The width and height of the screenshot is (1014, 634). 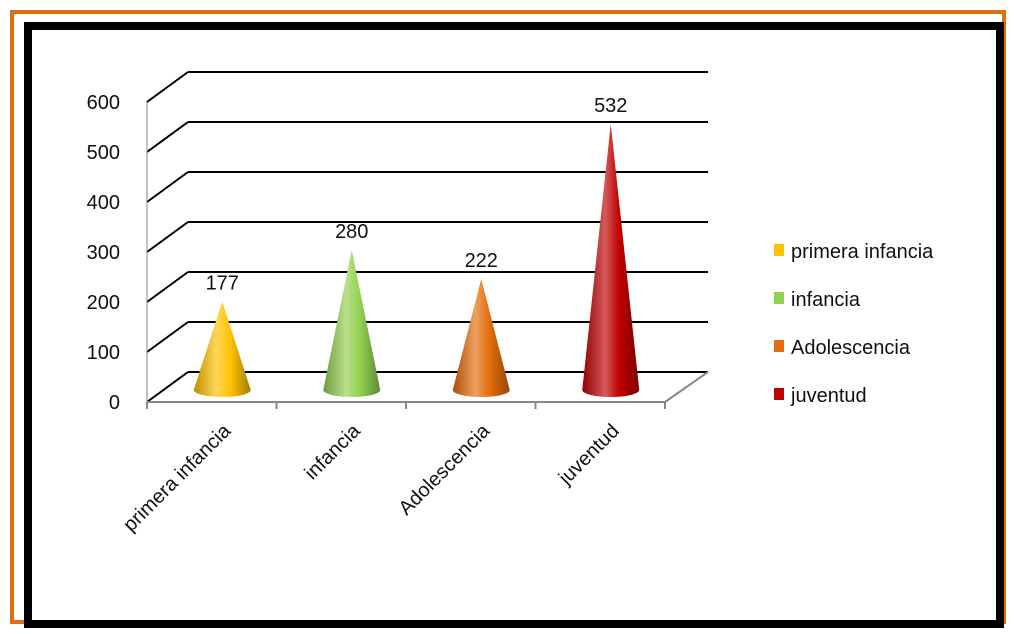 I want to click on data-label-juventud: 532, so click(x=610, y=106).